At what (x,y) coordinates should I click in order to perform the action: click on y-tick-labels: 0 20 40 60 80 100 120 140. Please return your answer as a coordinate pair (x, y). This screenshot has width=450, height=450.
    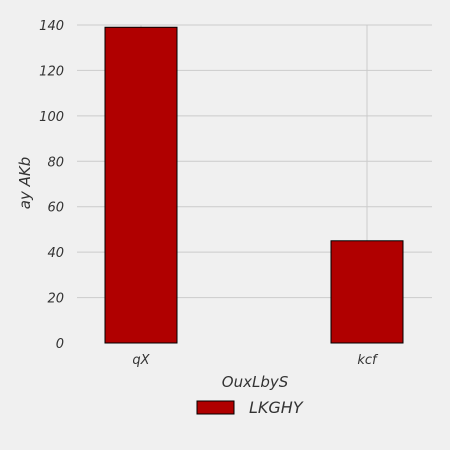
    Looking at the image, I should click on (51, 185).